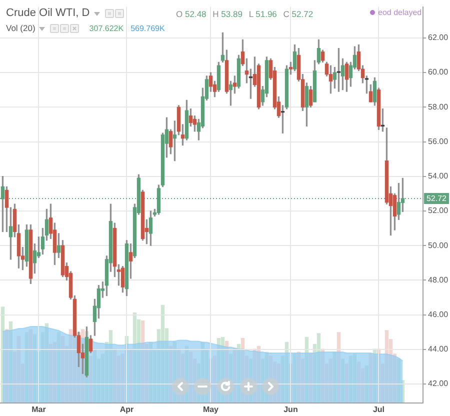 The image size is (450, 416). I want to click on chart-title: Crude Oil WTI, D, so click(48, 13).